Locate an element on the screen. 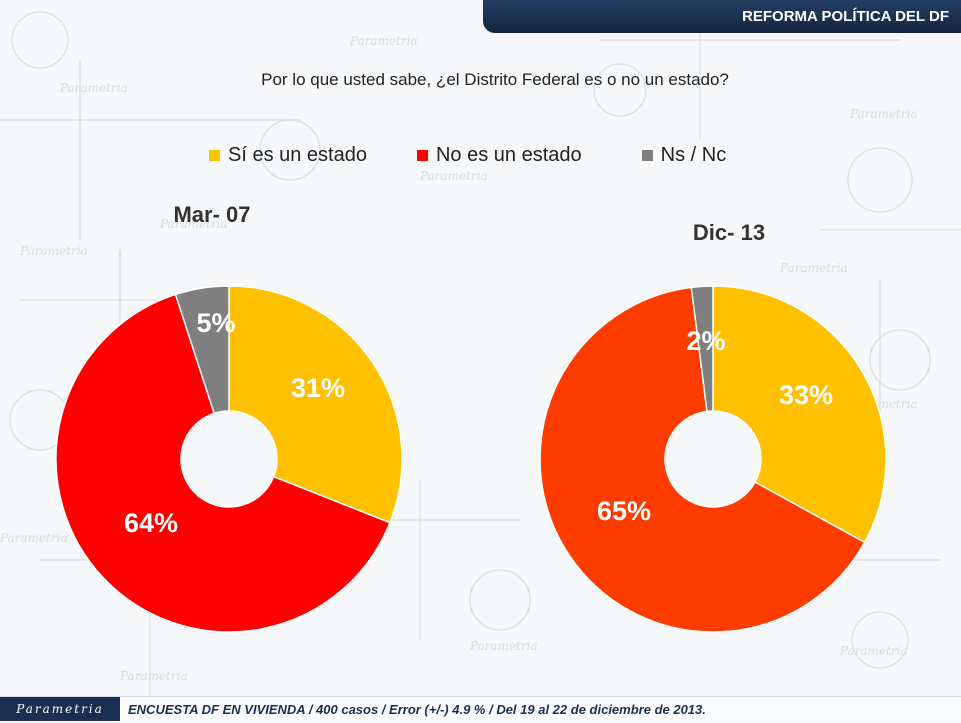 Image resolution: width=961 pixels, height=723 pixels. section-tab-label: REFORMA POLÍTICA DEL DF is located at coordinates (845, 16).